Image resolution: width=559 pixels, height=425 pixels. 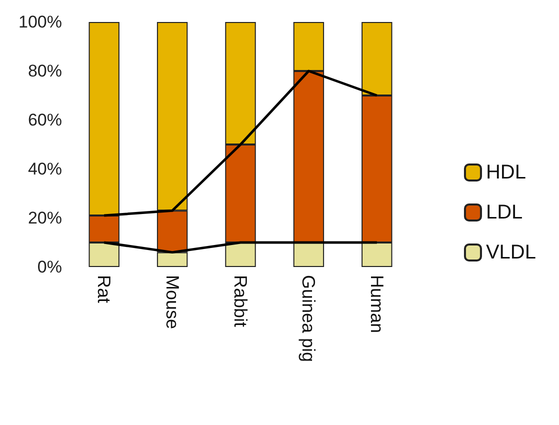 I want to click on y-tick-label: 80%, so click(x=45, y=71).